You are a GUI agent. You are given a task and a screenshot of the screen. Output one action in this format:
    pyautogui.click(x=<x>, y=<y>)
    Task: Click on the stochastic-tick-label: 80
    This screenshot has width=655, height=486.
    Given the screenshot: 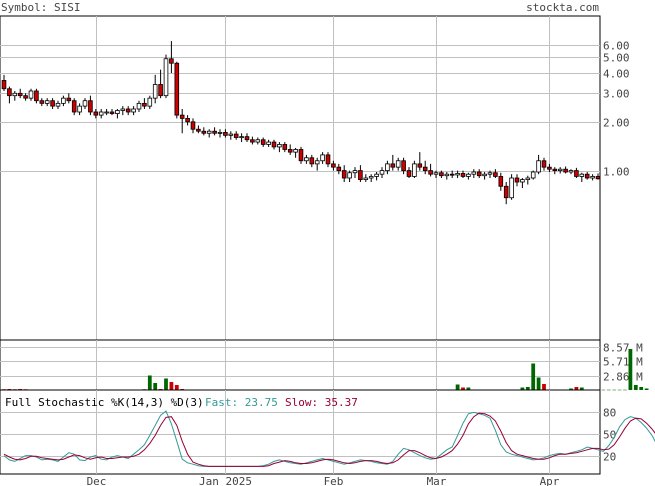 What is the action you would take?
    pyautogui.click(x=609, y=413)
    